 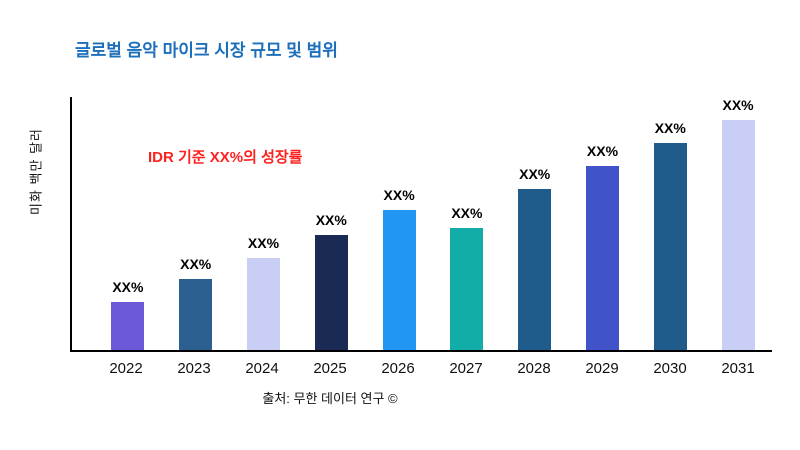 I want to click on x-tick-2029: 2029, so click(x=602, y=368).